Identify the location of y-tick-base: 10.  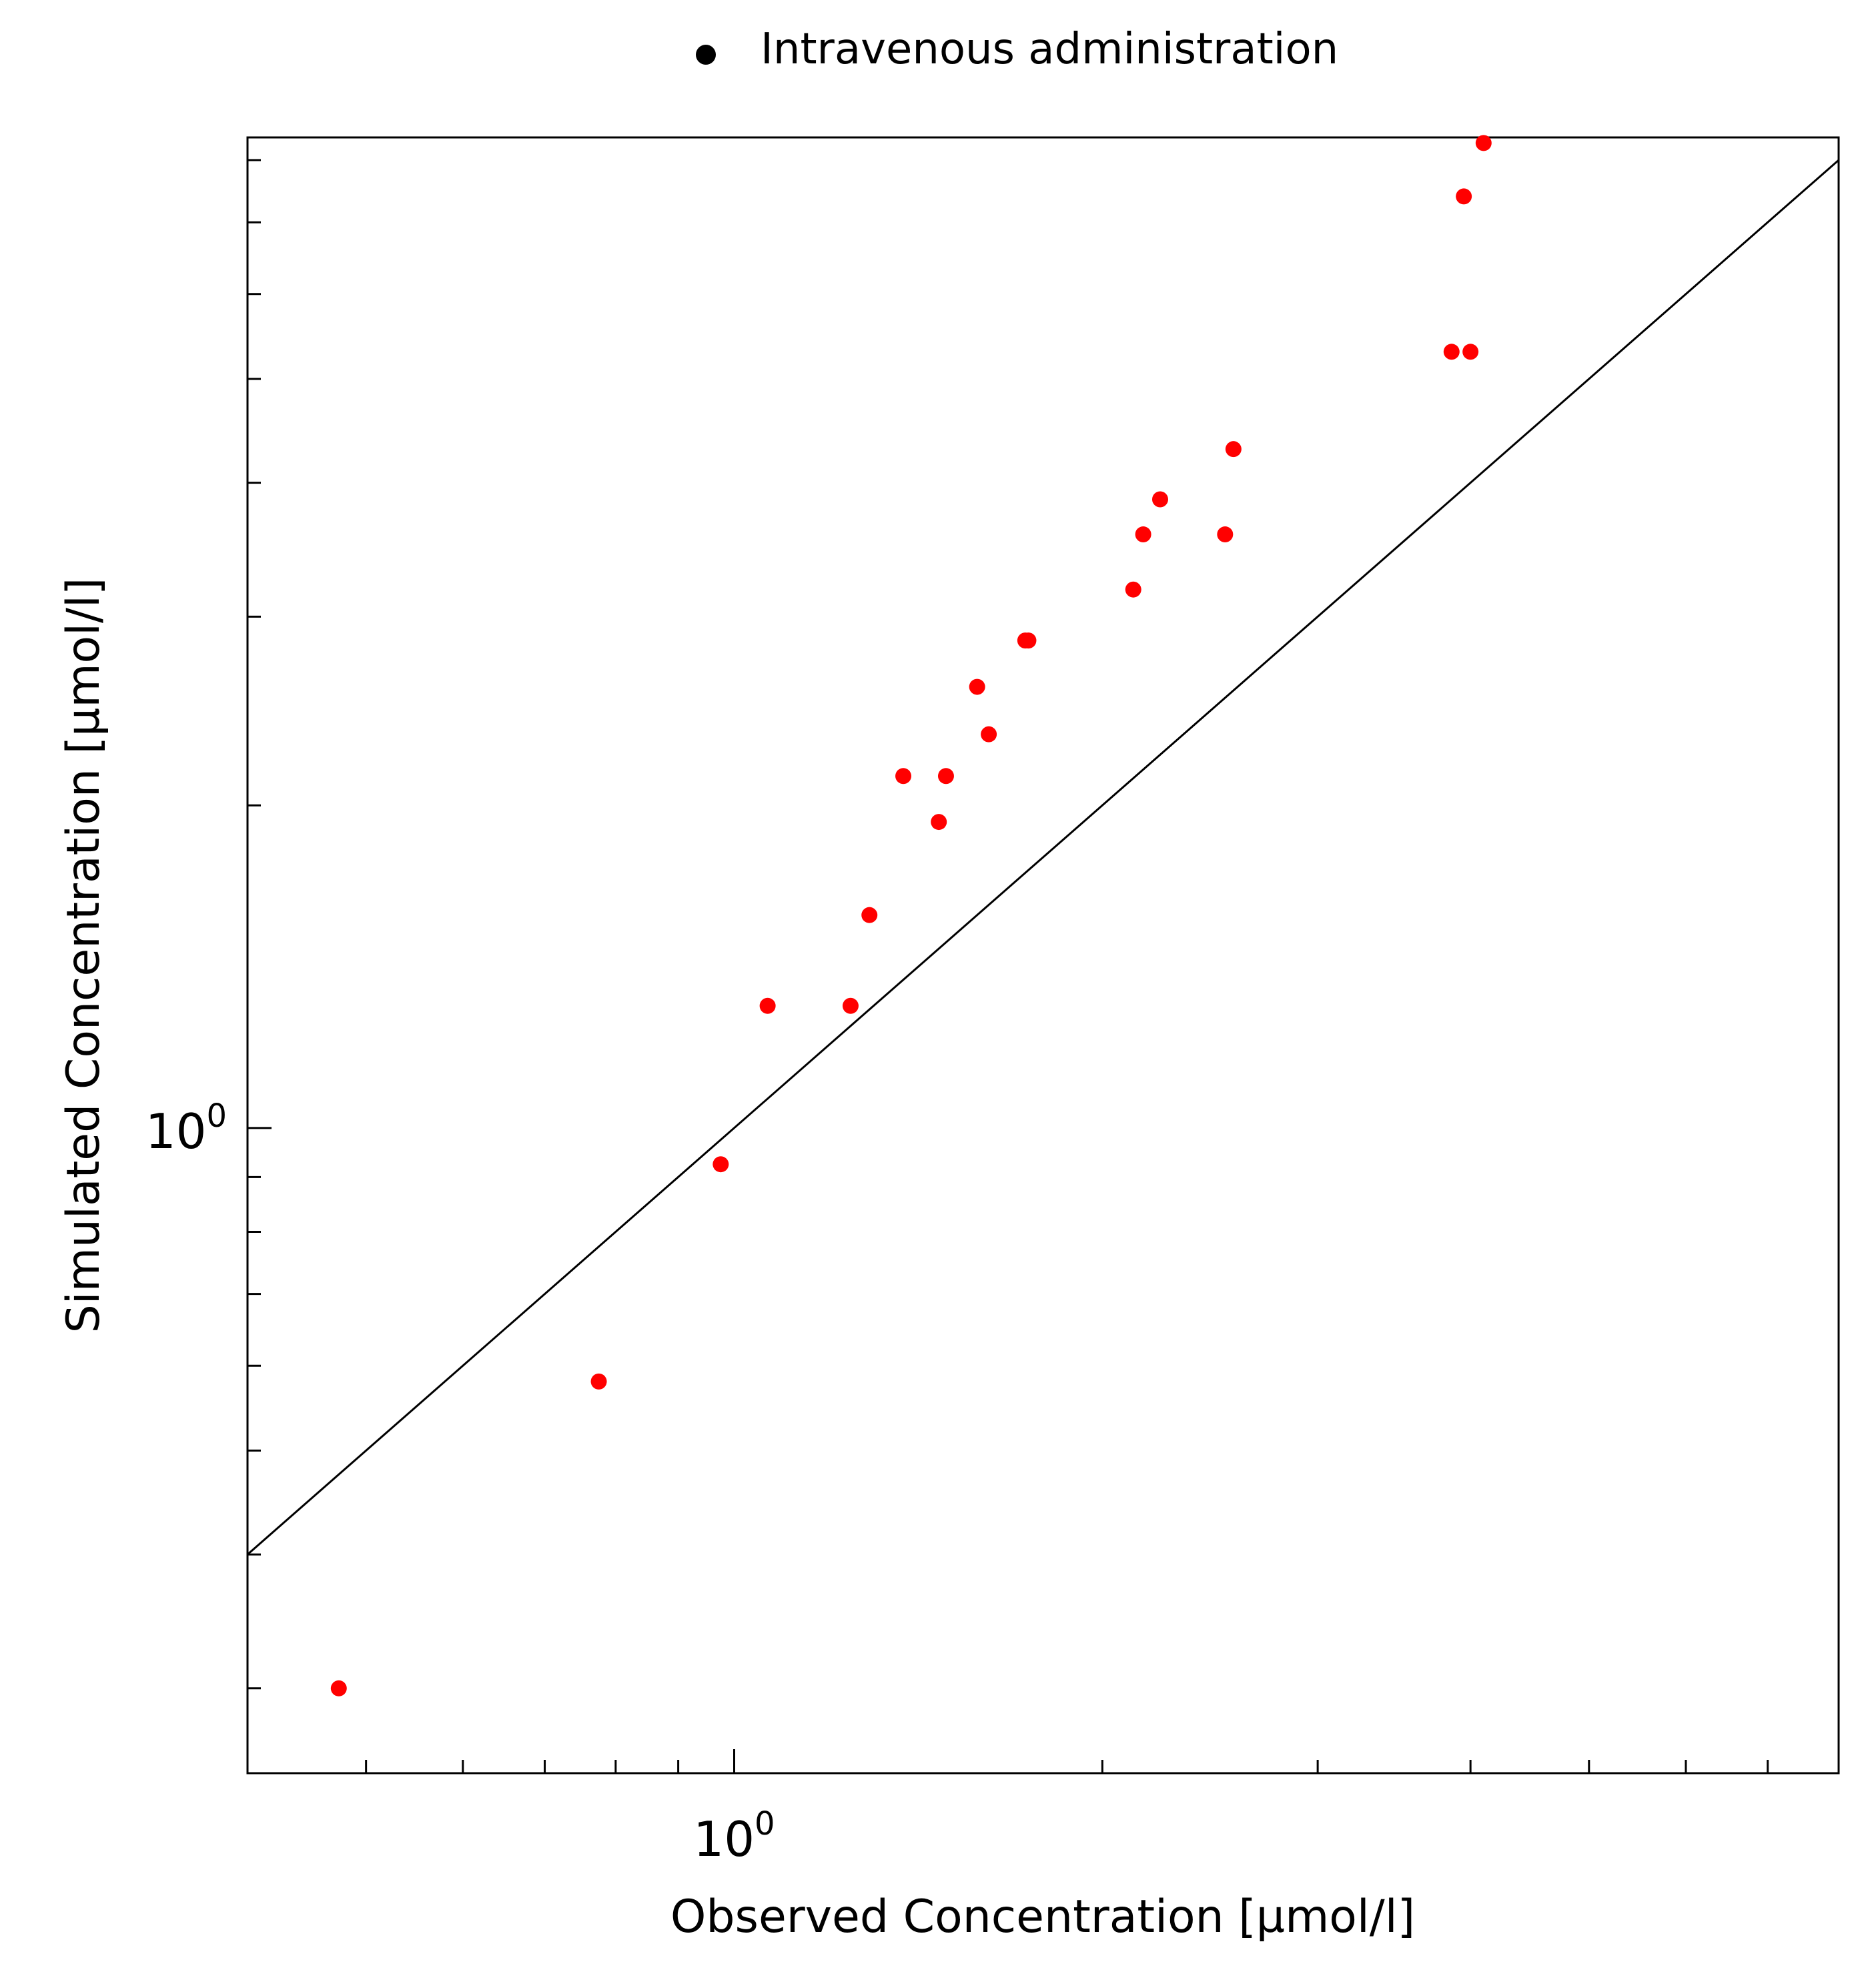
(176, 1131).